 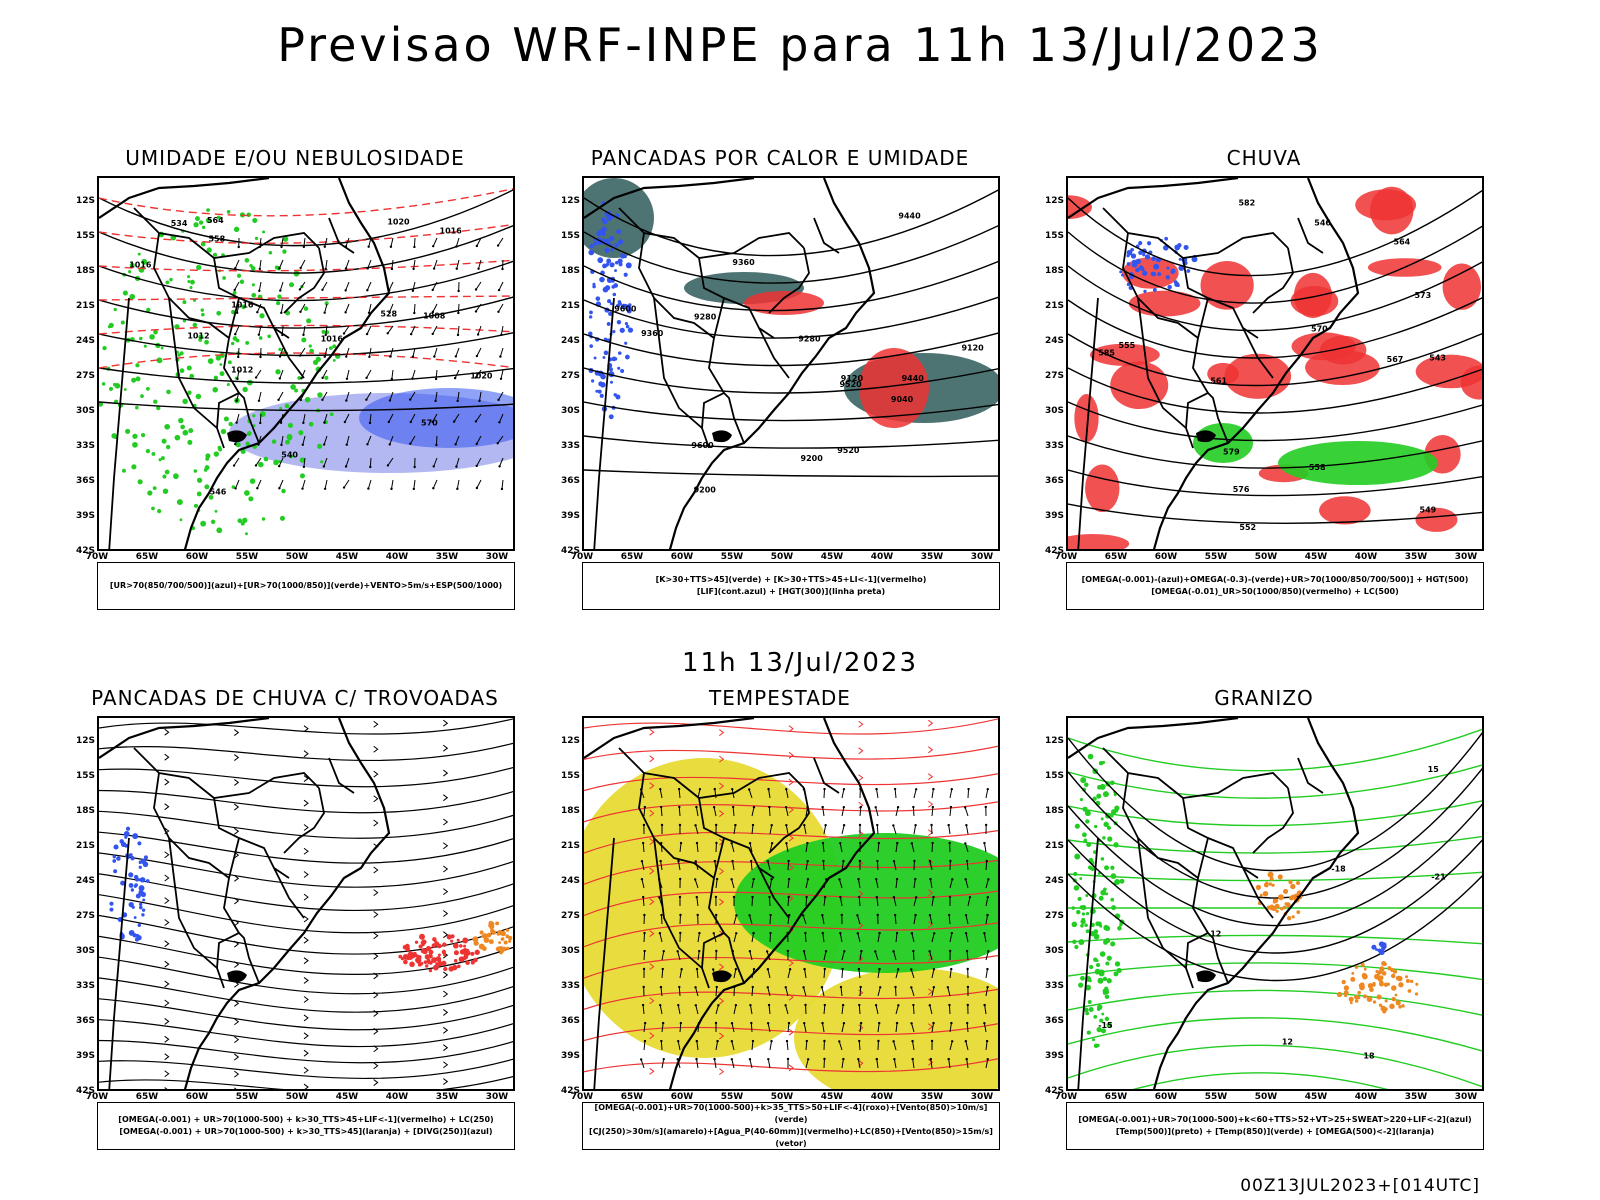 I want to click on panel-title: CHUVA, so click(x=1264, y=158).